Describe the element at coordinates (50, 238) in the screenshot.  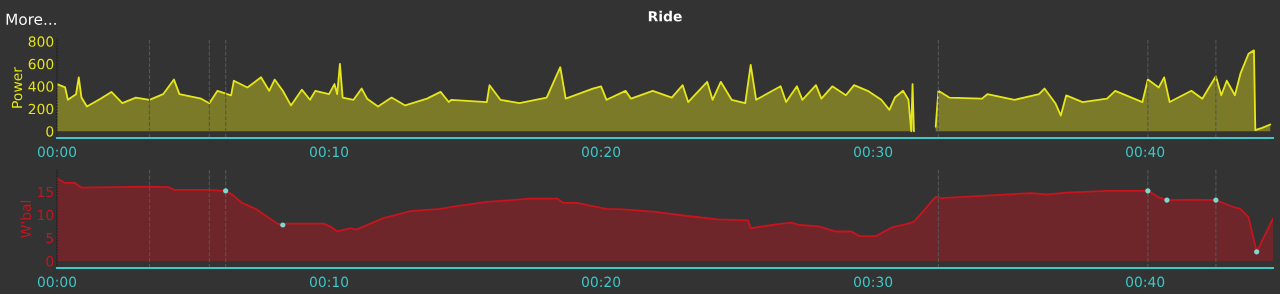
I see `y-tick-label: 5` at that location.